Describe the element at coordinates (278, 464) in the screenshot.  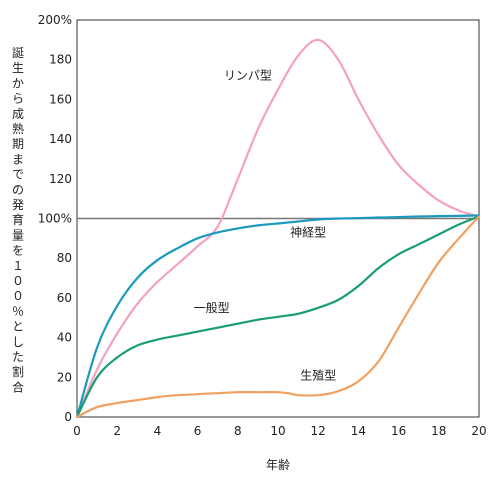
I see `x-axis-label: 年齢` at that location.